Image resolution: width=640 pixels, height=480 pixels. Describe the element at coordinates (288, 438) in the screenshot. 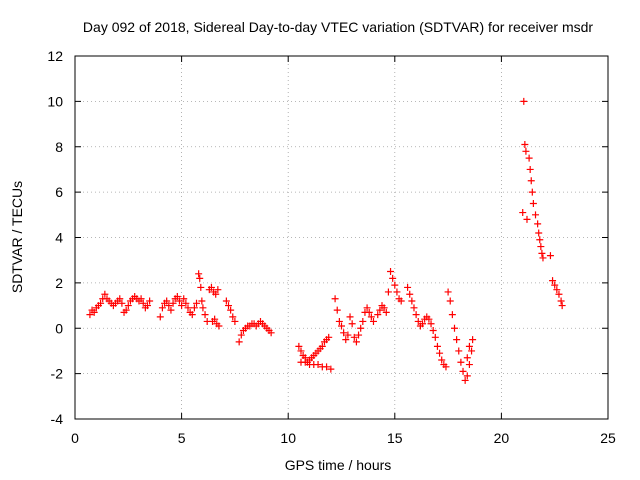

I see `x-tick-label: 10` at that location.